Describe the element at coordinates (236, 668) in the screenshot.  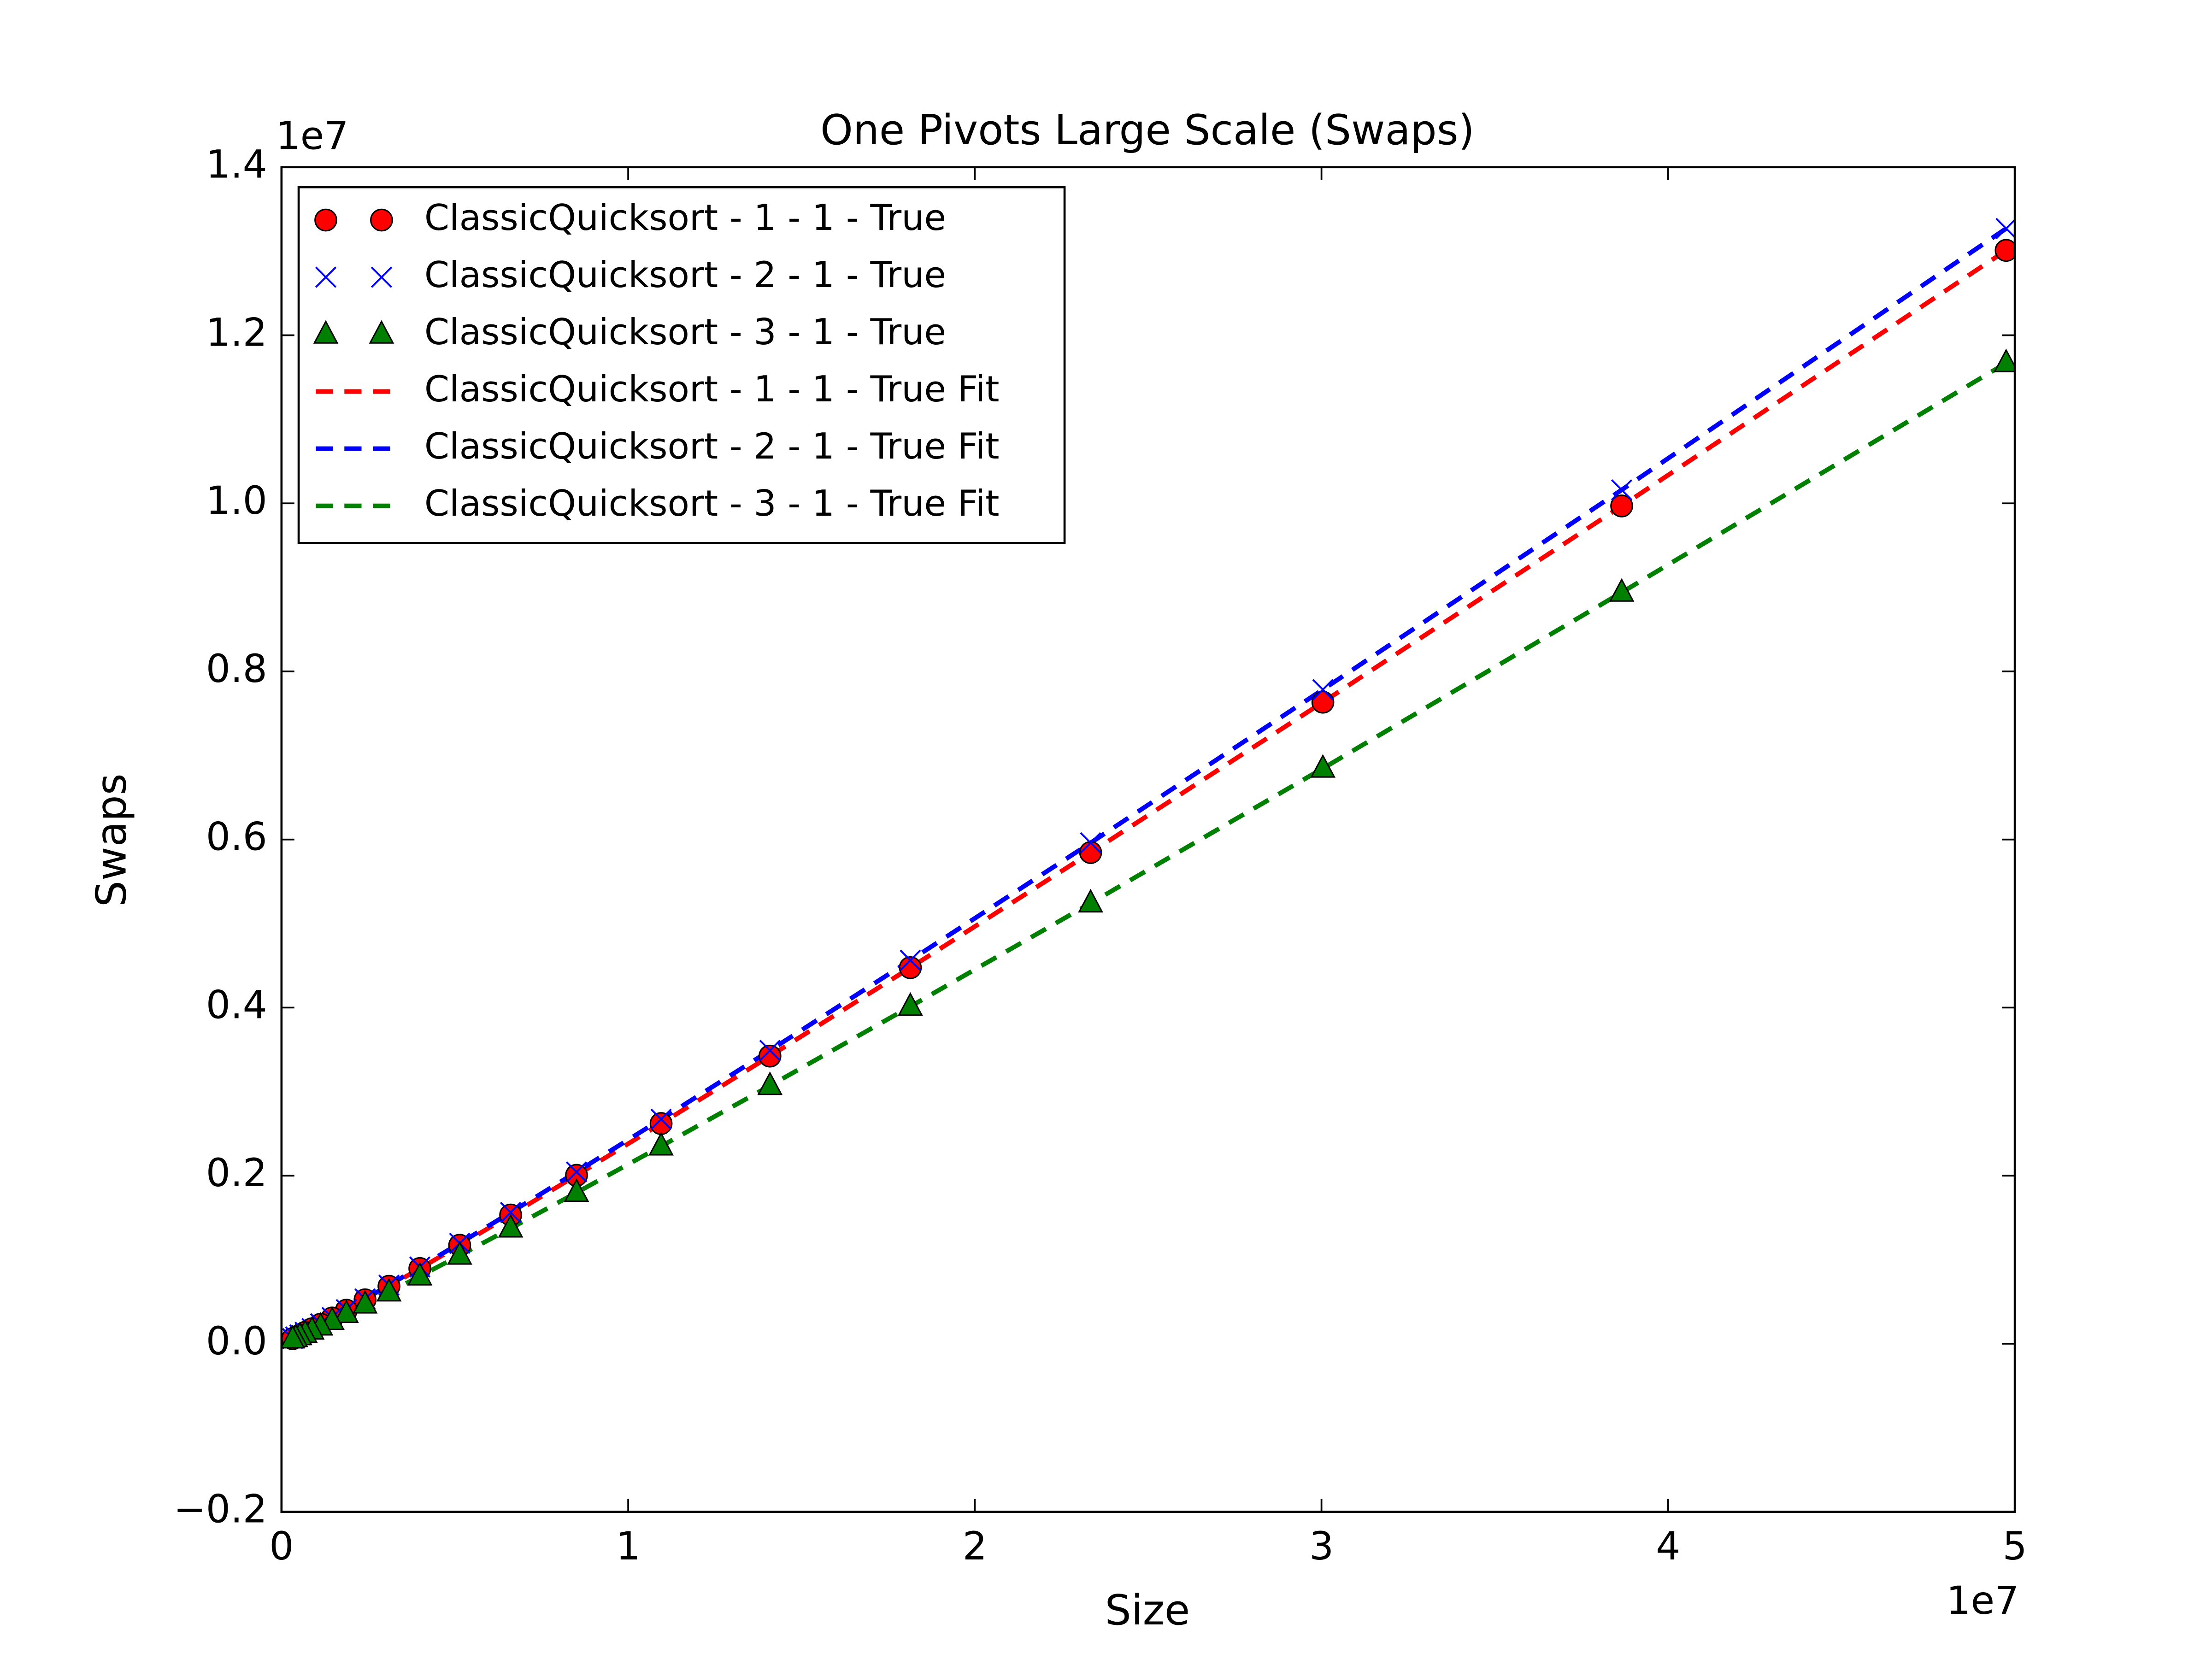
I see `y-tick-label: 0.8` at that location.